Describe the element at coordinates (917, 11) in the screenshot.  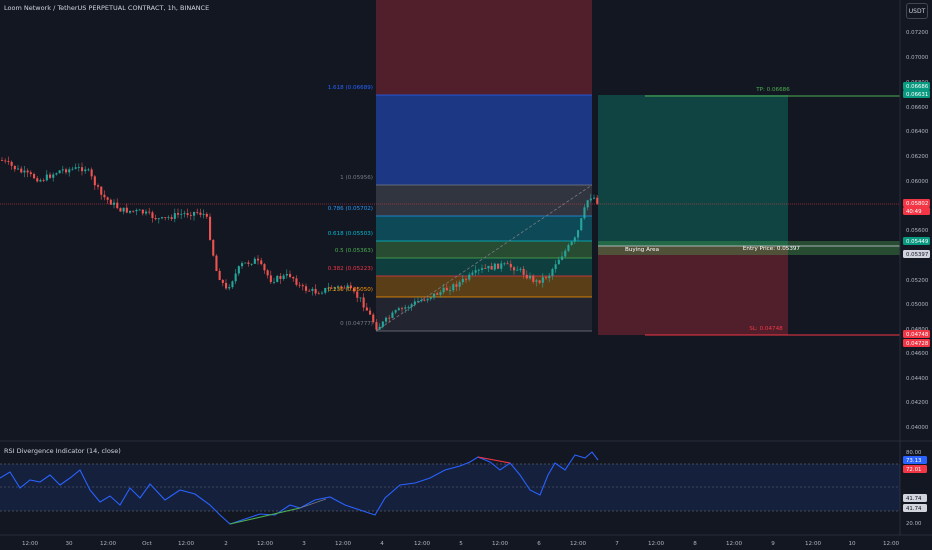
I see `currency-button: USDT` at that location.